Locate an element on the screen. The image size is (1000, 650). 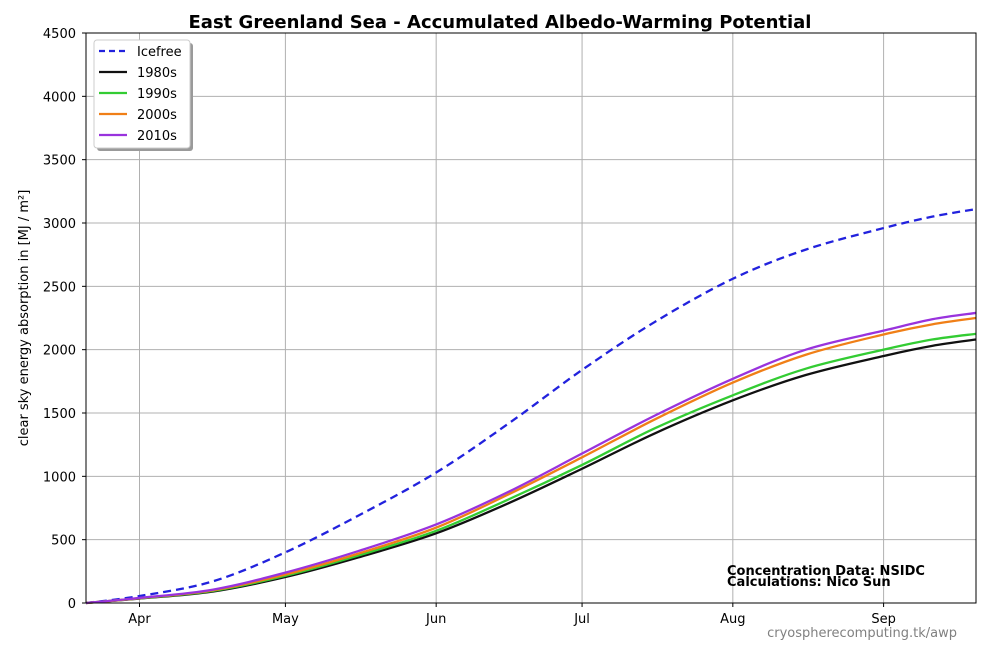
x-tick-label: Sep is located at coordinates (883, 619).